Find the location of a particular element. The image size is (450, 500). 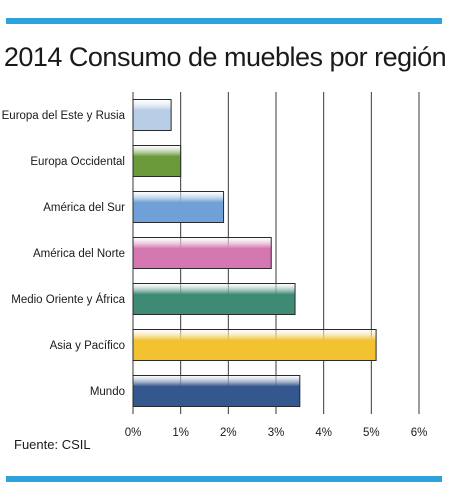

category-label: Medio Oriente y África is located at coordinates (68, 299).